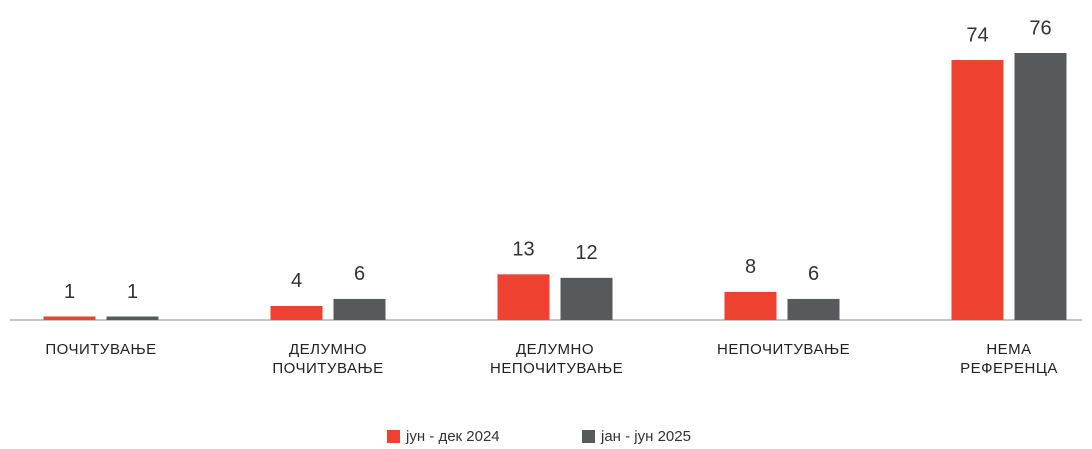 The image size is (1092, 449). Describe the element at coordinates (328, 359) in the screenshot. I see `x-tick-label: ДЕЛУМНО ПОЧИТУВАЊЕ` at that location.